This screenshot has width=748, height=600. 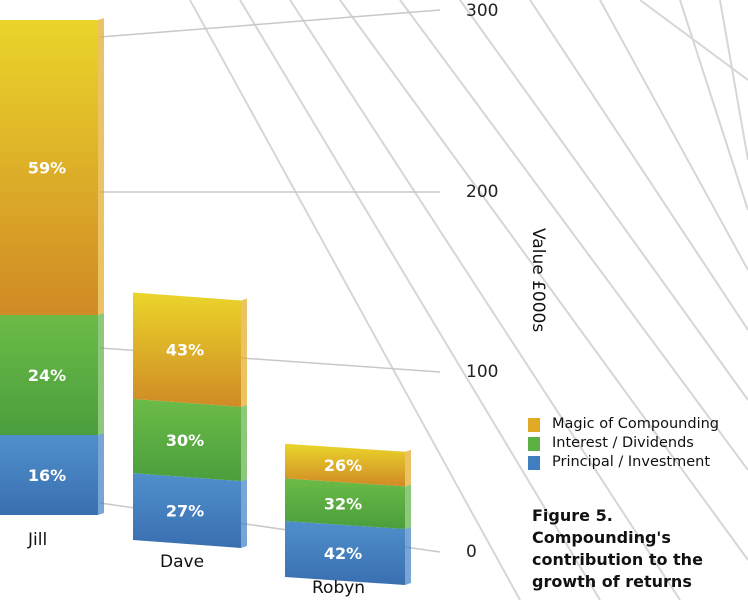 What do you see at coordinates (471, 552) in the screenshot?
I see `y-tick-0: 0` at bounding box center [471, 552].